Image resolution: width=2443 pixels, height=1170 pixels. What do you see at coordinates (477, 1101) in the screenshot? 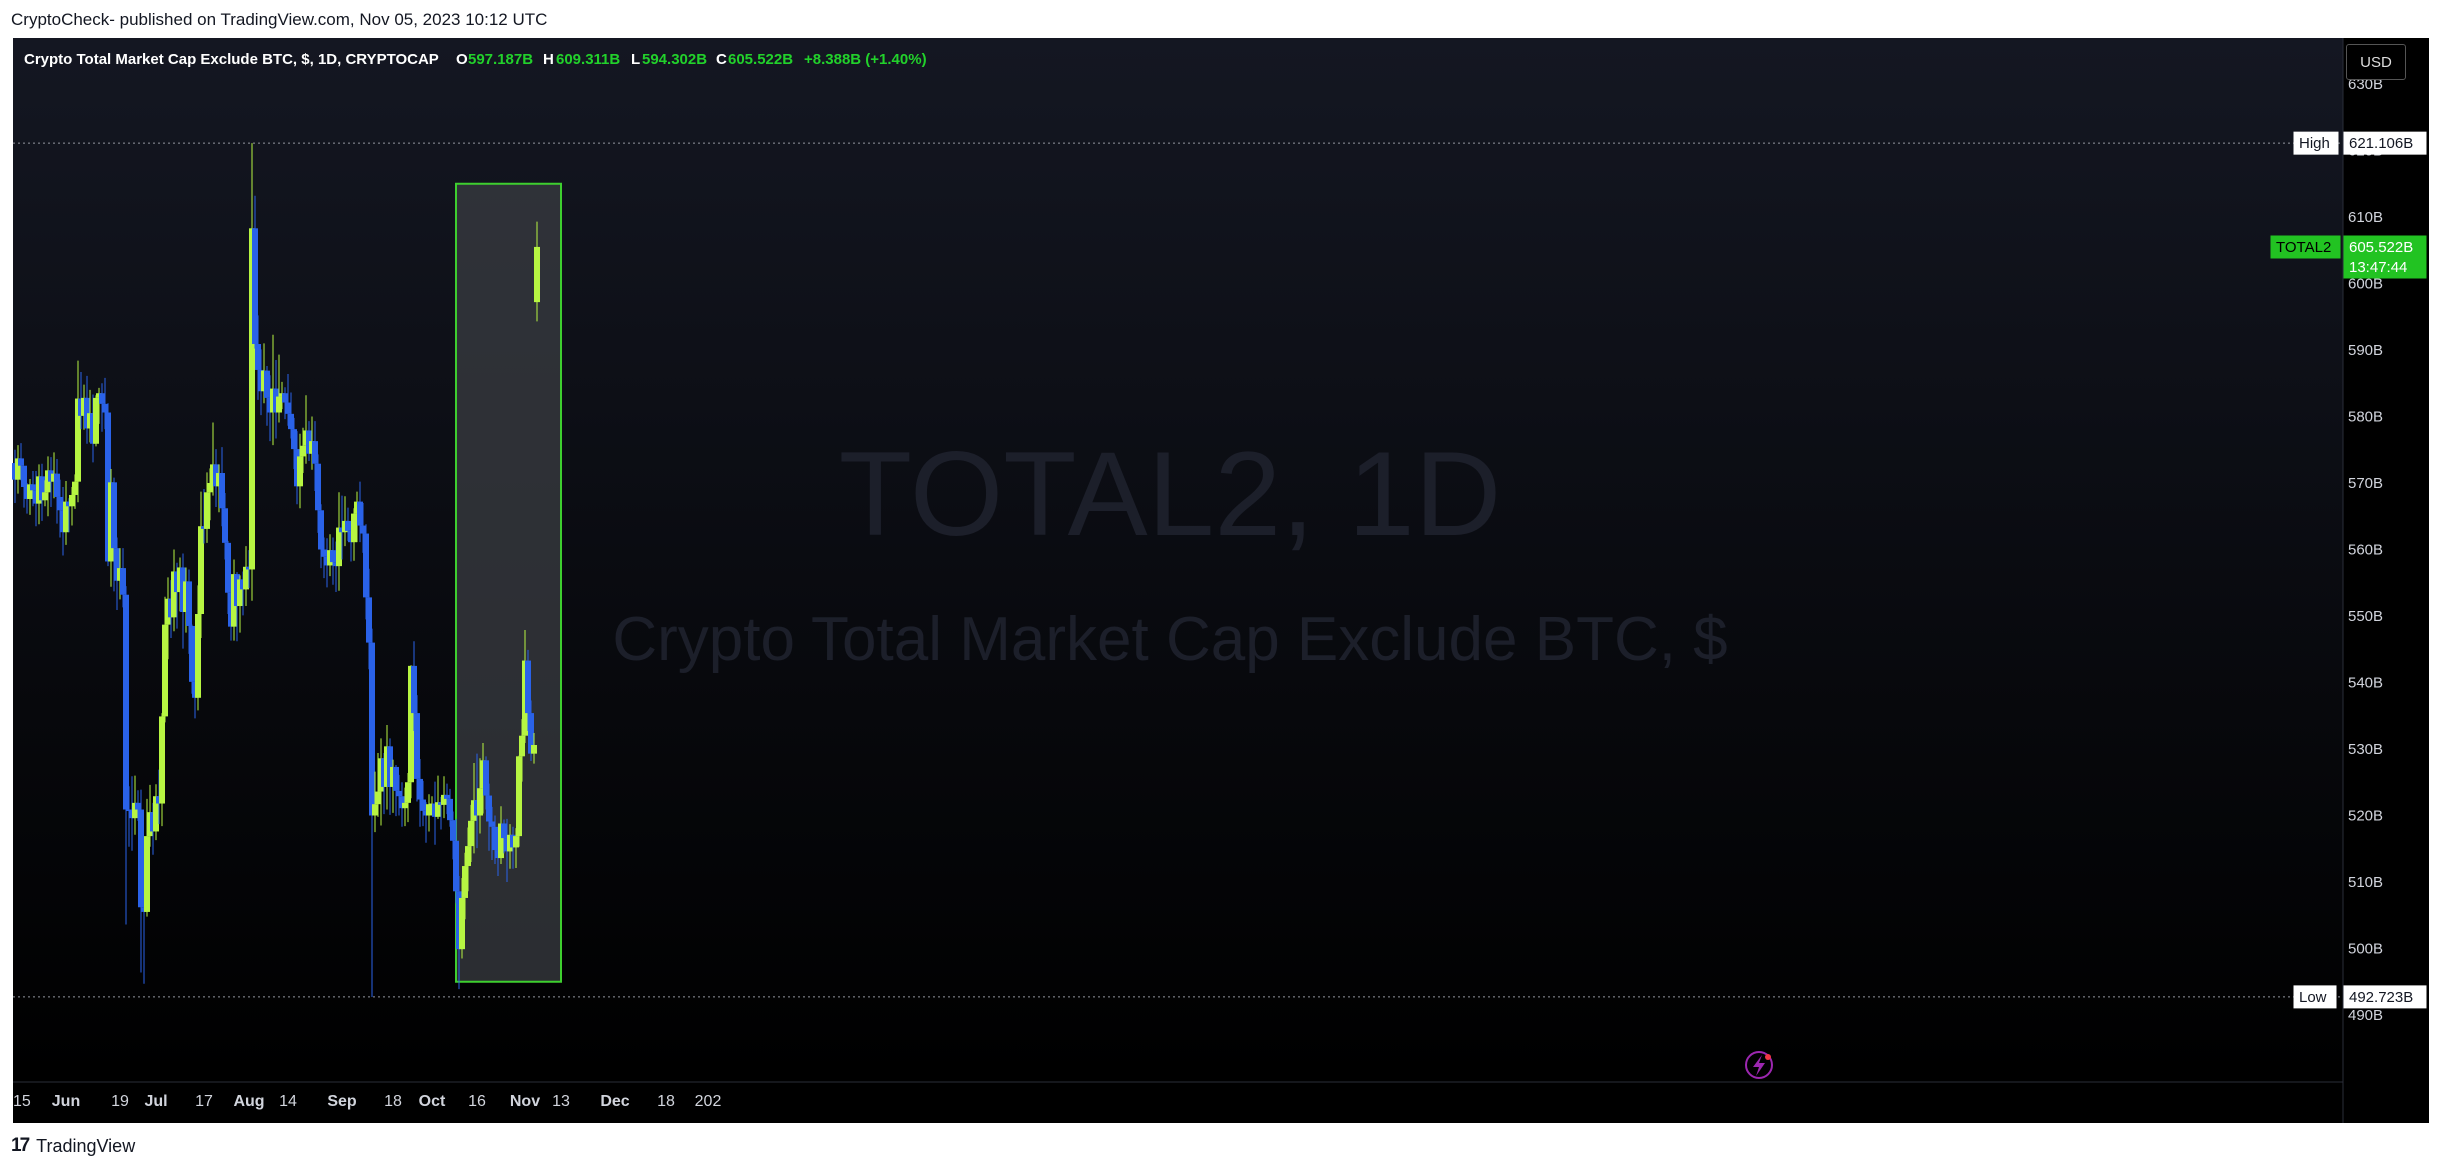
I see `time-tick-label: 16` at bounding box center [477, 1101].